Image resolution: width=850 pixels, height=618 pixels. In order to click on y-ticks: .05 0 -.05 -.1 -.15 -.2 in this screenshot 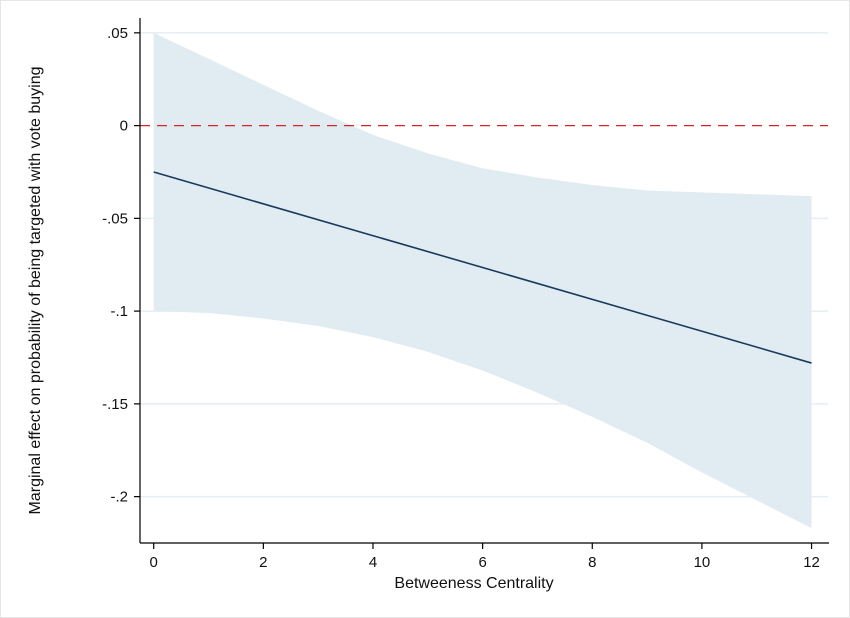, I will do `click(121, 265)`.